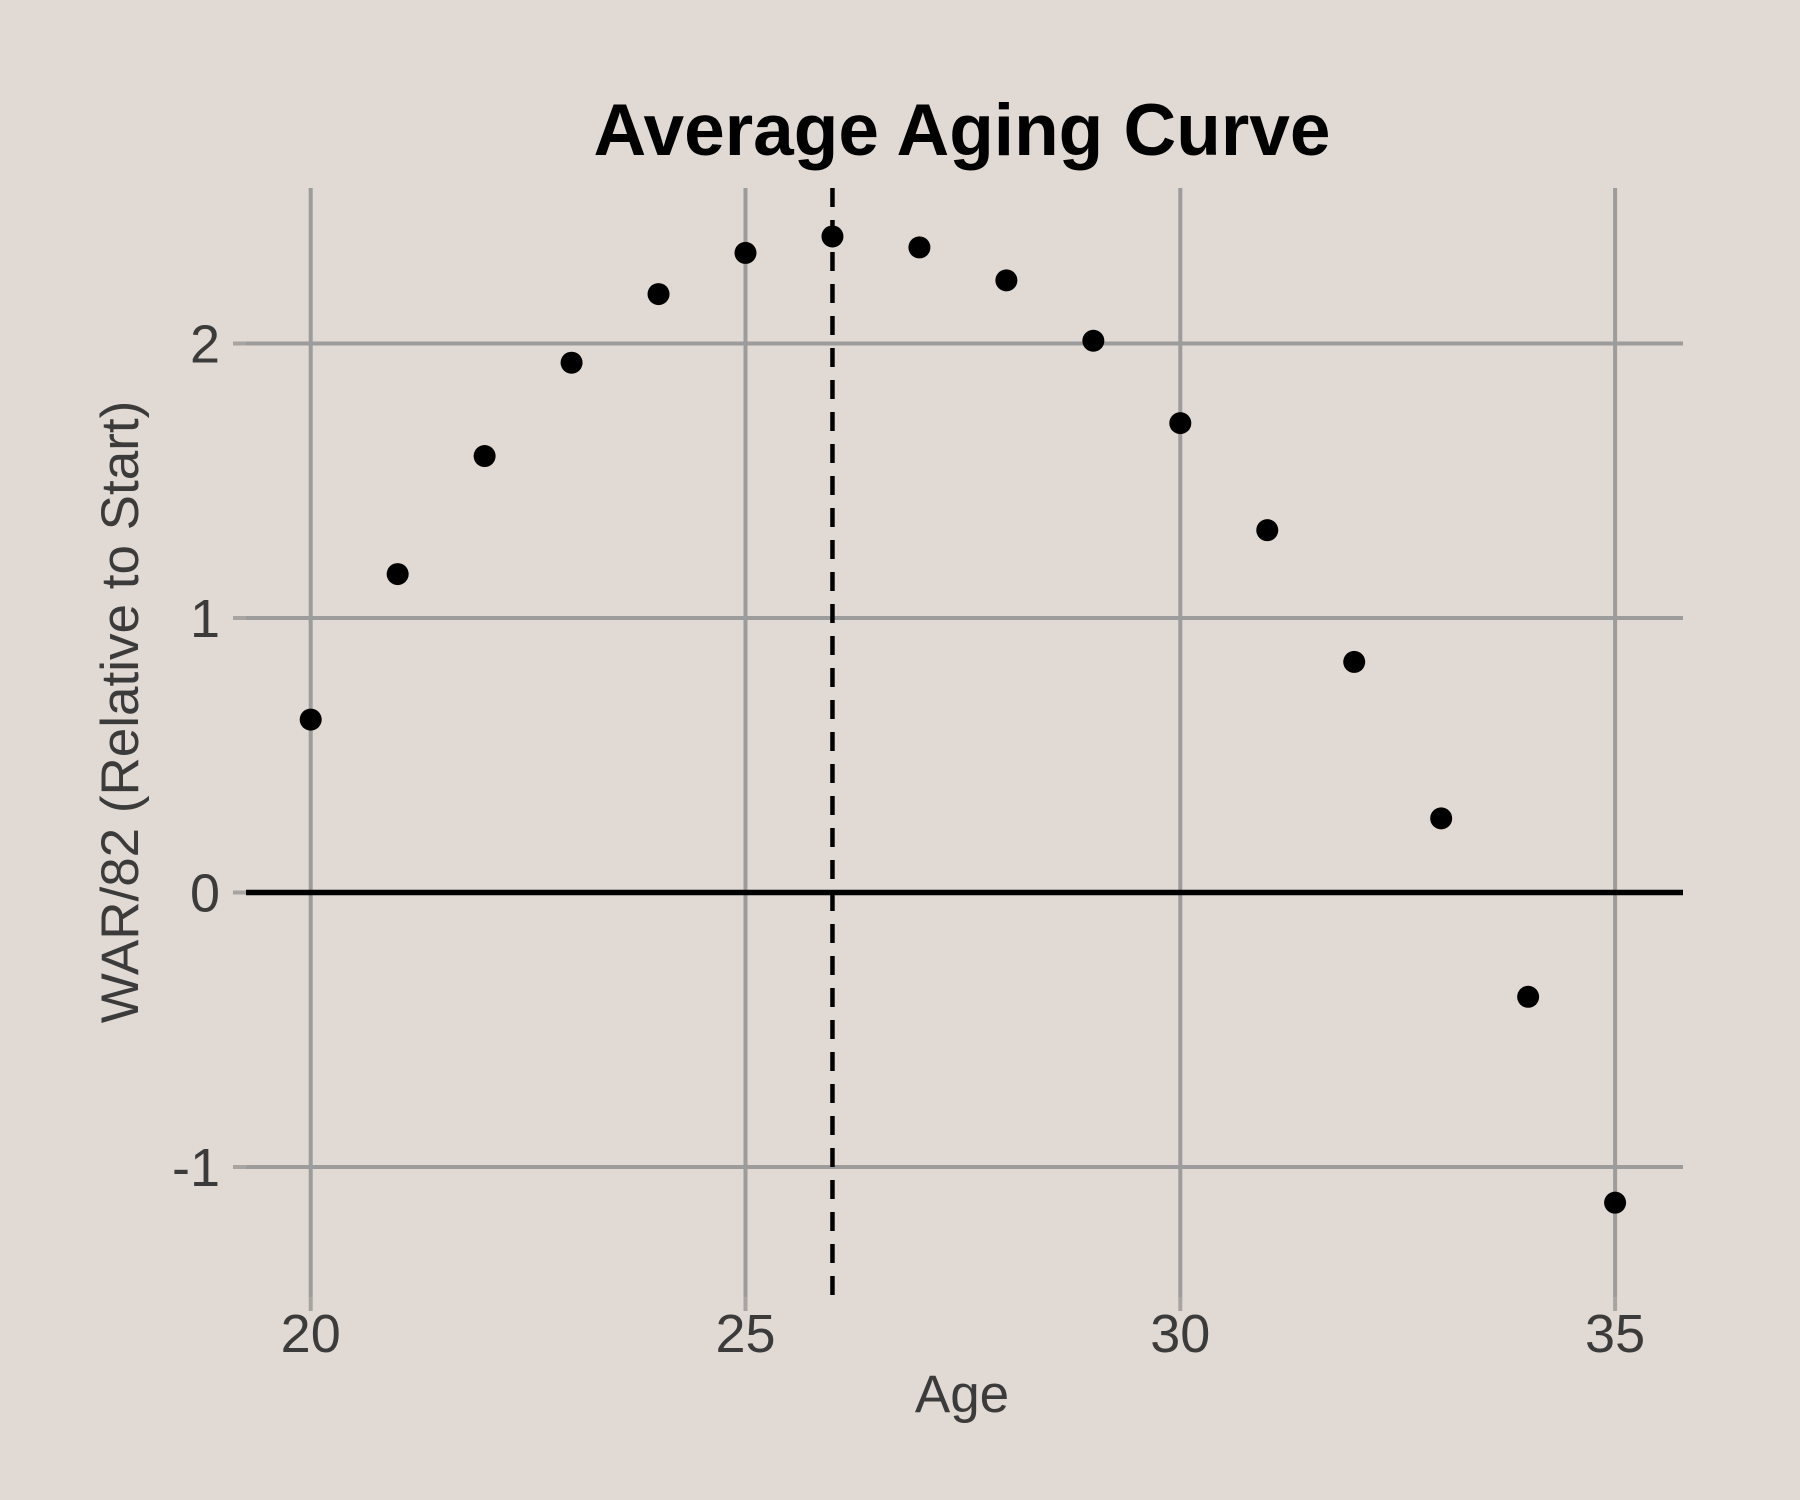 The height and width of the screenshot is (1500, 1800). What do you see at coordinates (962, 130) in the screenshot?
I see `chart-title: Average Aging Curve` at bounding box center [962, 130].